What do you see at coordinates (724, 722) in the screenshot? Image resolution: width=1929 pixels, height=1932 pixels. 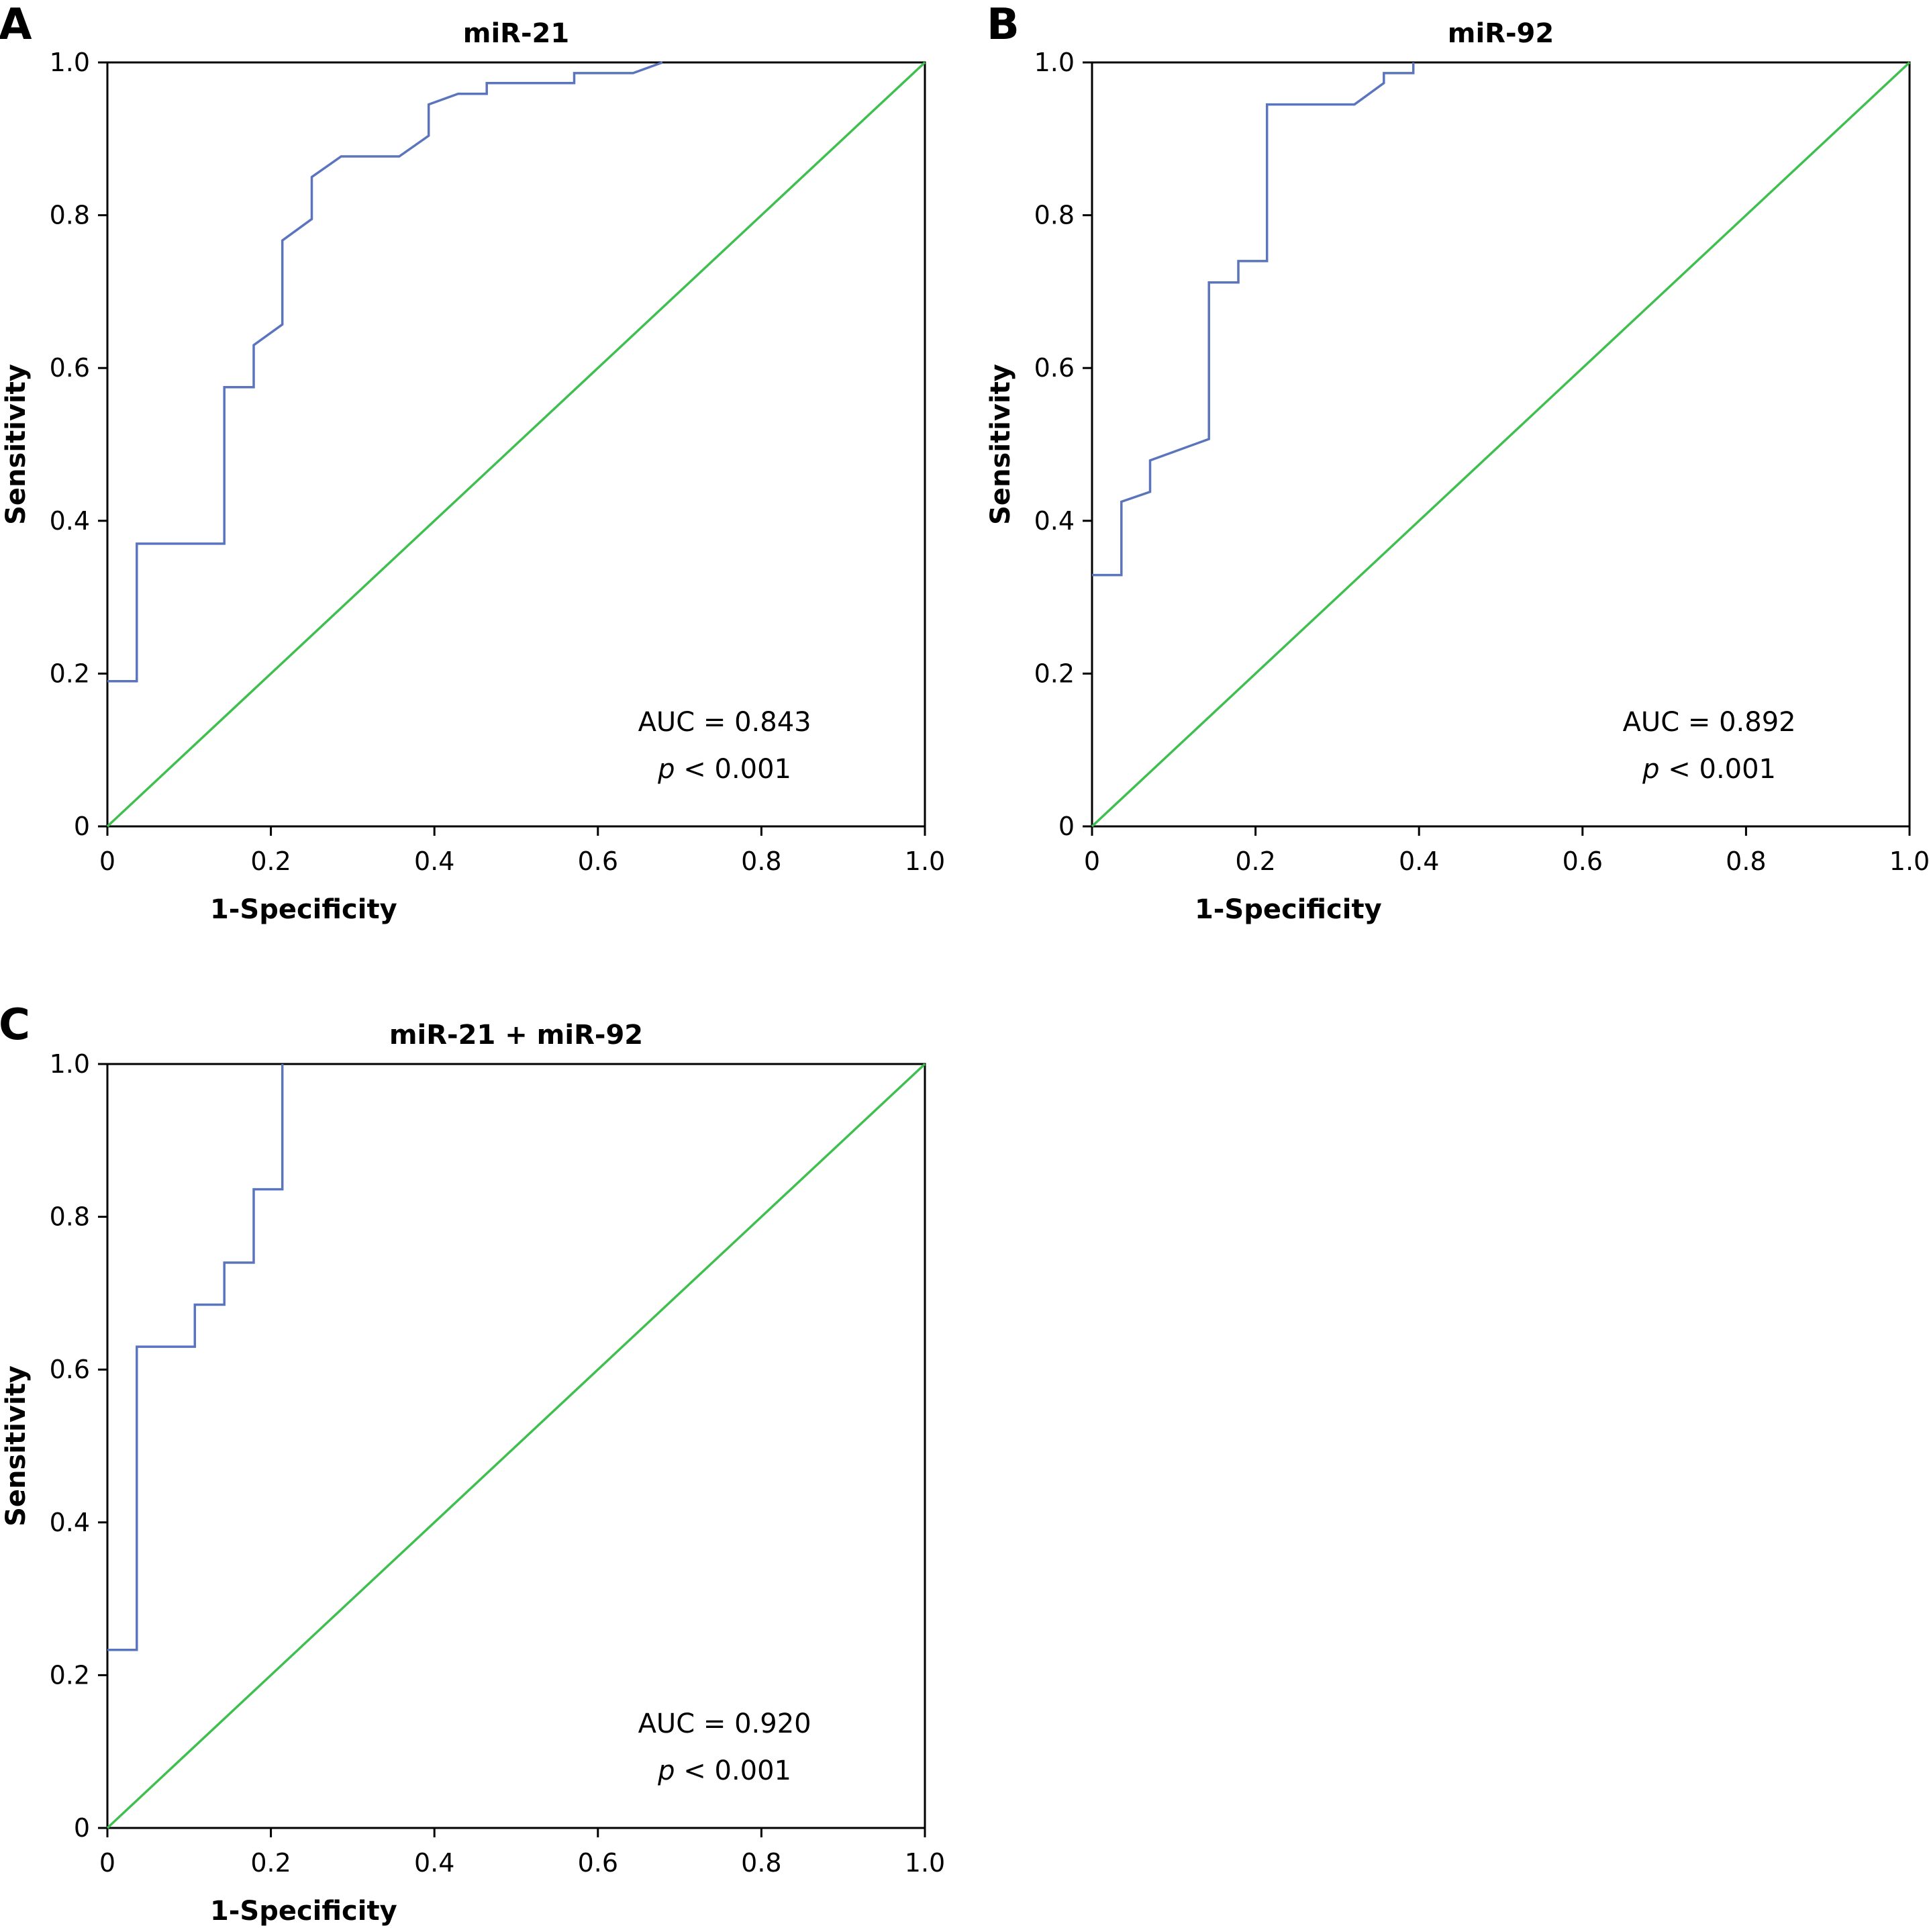 I see `auc-annotation: AUC = 0.843` at bounding box center [724, 722].